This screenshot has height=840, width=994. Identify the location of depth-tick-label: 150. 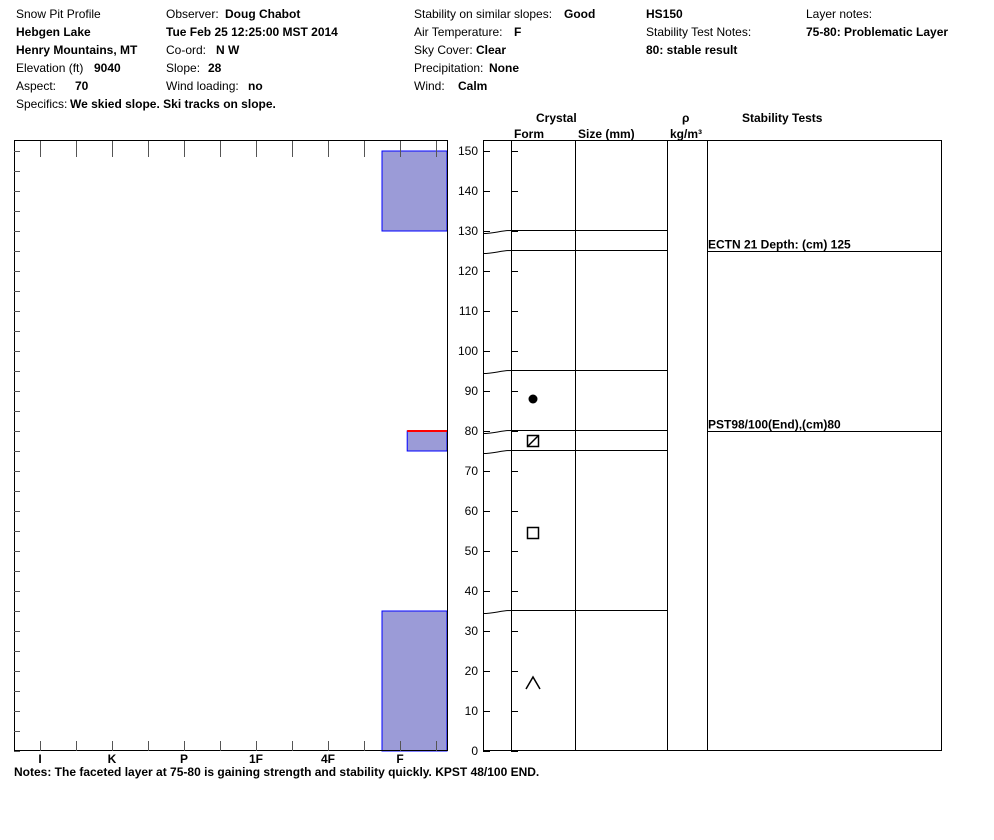
(468, 151).